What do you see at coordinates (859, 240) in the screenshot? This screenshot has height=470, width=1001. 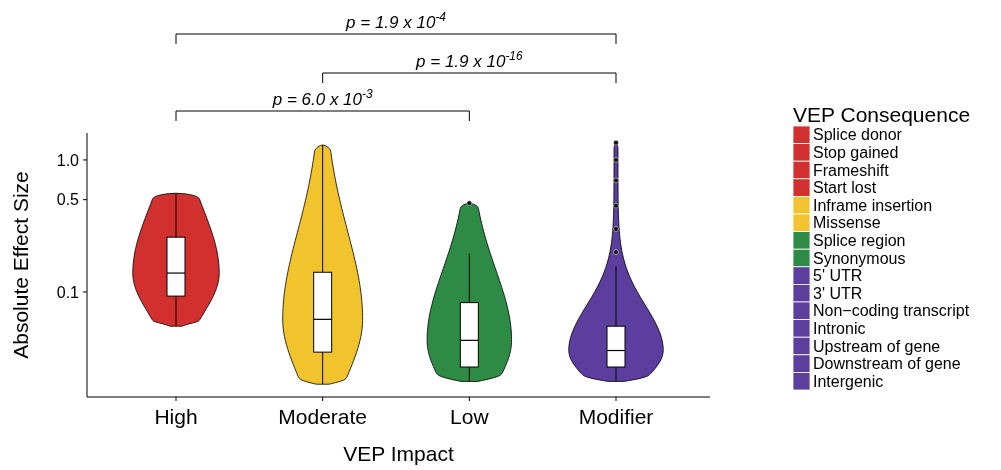 I see `legend-label: Splice region` at bounding box center [859, 240].